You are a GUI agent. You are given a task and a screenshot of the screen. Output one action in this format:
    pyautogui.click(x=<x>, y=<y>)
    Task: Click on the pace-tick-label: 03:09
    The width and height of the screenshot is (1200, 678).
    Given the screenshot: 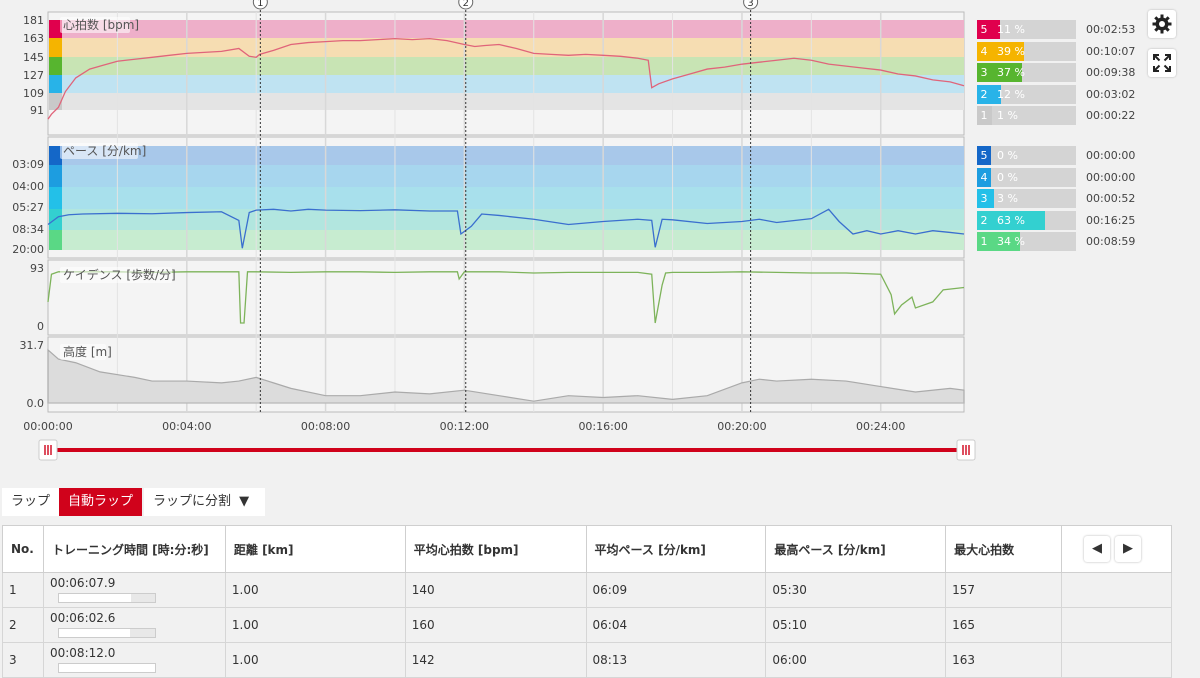 What is the action you would take?
    pyautogui.click(x=28, y=164)
    